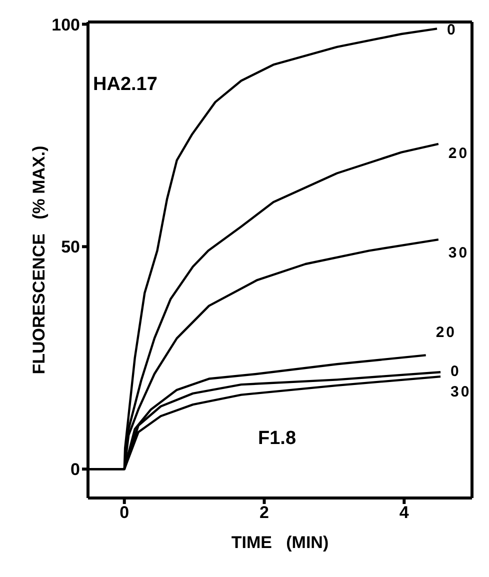 The width and height of the screenshot is (489, 577). What do you see at coordinates (38, 260) in the screenshot?
I see `y-axis-title: FLUORESCENCE (% MAX.)` at bounding box center [38, 260].